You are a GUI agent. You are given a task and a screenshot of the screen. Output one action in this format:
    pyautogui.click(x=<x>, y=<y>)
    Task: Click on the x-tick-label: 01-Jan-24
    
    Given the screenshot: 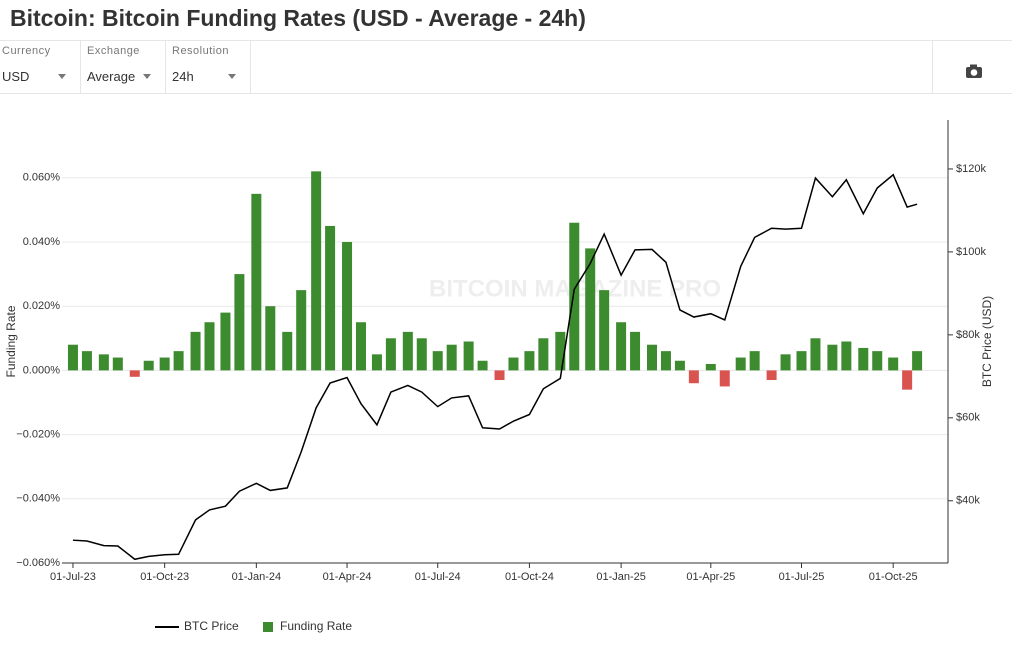 What is the action you would take?
    pyautogui.click(x=257, y=577)
    